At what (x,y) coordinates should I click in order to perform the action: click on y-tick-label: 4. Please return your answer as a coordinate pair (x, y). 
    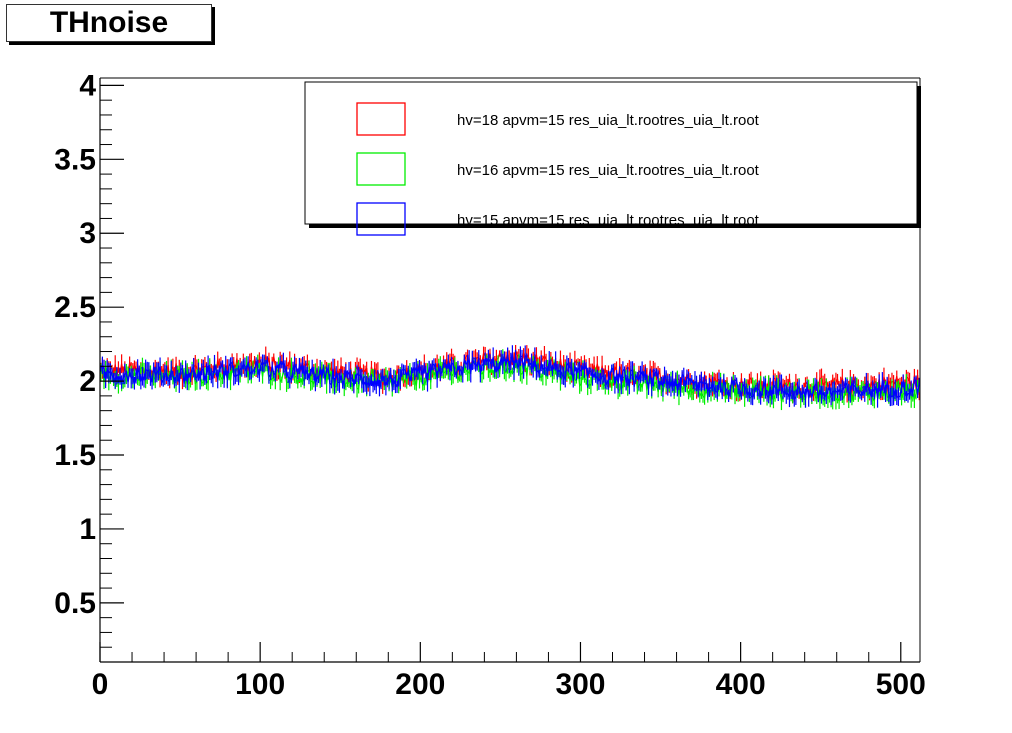
    Looking at the image, I should click on (87, 85).